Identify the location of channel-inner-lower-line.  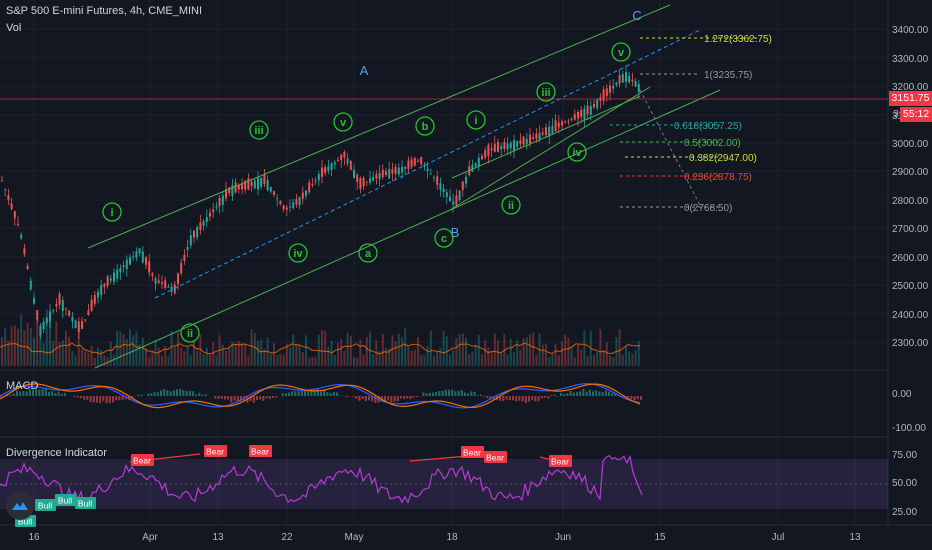
(550, 148).